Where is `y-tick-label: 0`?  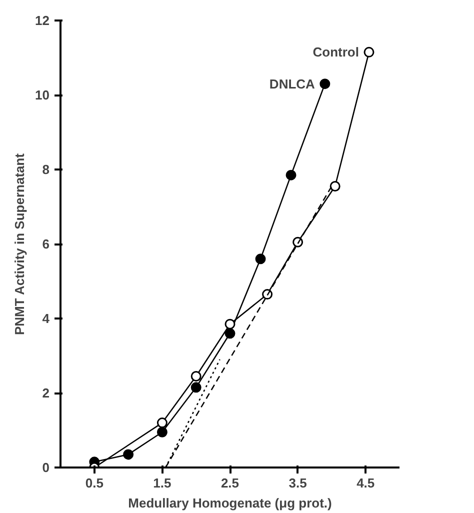 y-tick-label: 0 is located at coordinates (46, 467).